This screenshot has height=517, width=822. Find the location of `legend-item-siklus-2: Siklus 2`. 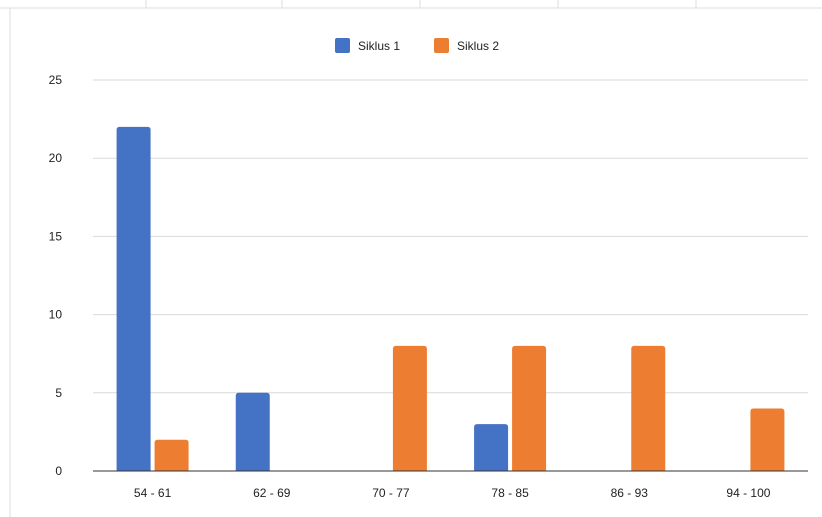

legend-item-siklus-2: Siklus 2 is located at coordinates (466, 45).